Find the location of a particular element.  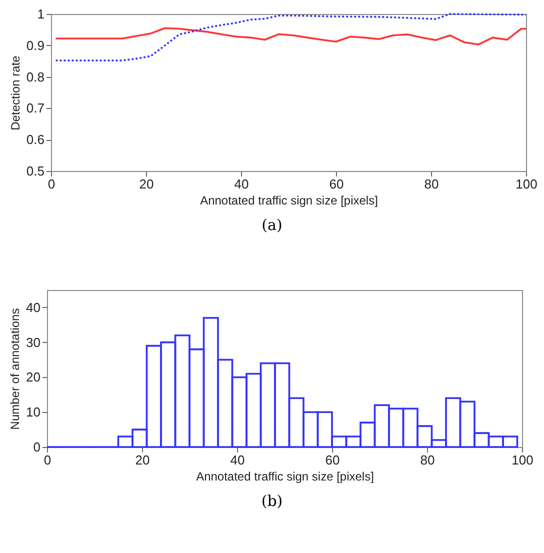

y-tick-label: 0.7 is located at coordinates (35, 108).